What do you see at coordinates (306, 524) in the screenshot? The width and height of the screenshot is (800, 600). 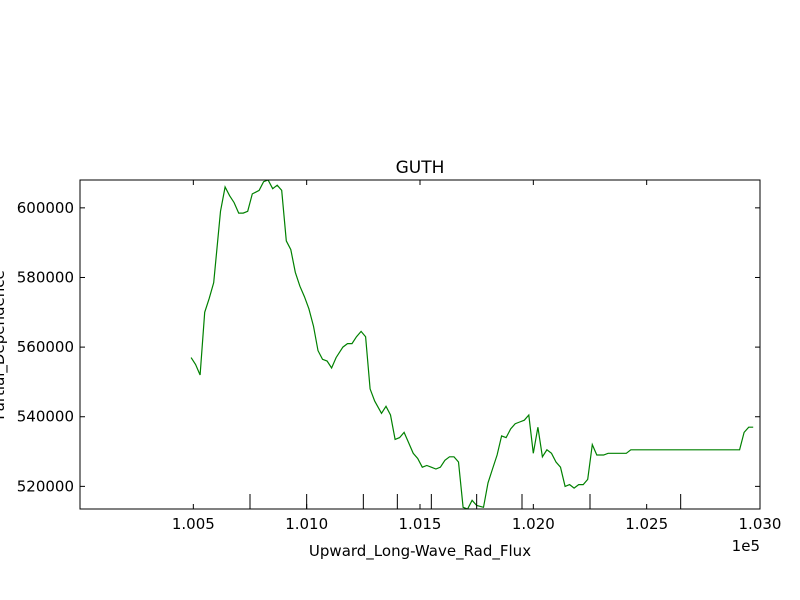 I see `x-tick-label: 1.010` at bounding box center [306, 524].